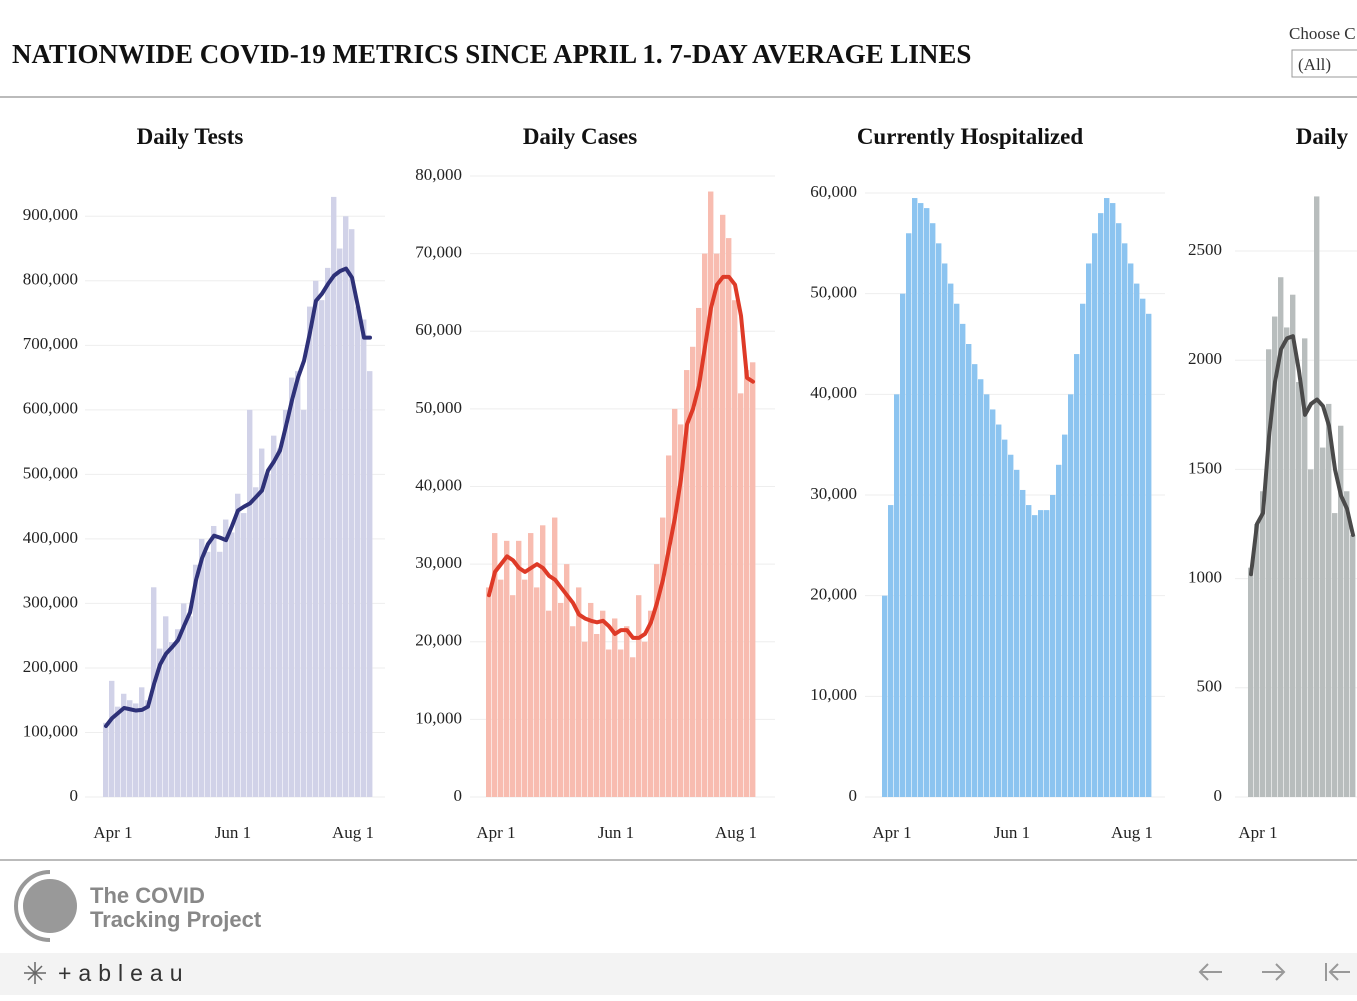 The width and height of the screenshot is (1357, 1001). I want to click on y-tick-label: 700,000, so click(50, 343).